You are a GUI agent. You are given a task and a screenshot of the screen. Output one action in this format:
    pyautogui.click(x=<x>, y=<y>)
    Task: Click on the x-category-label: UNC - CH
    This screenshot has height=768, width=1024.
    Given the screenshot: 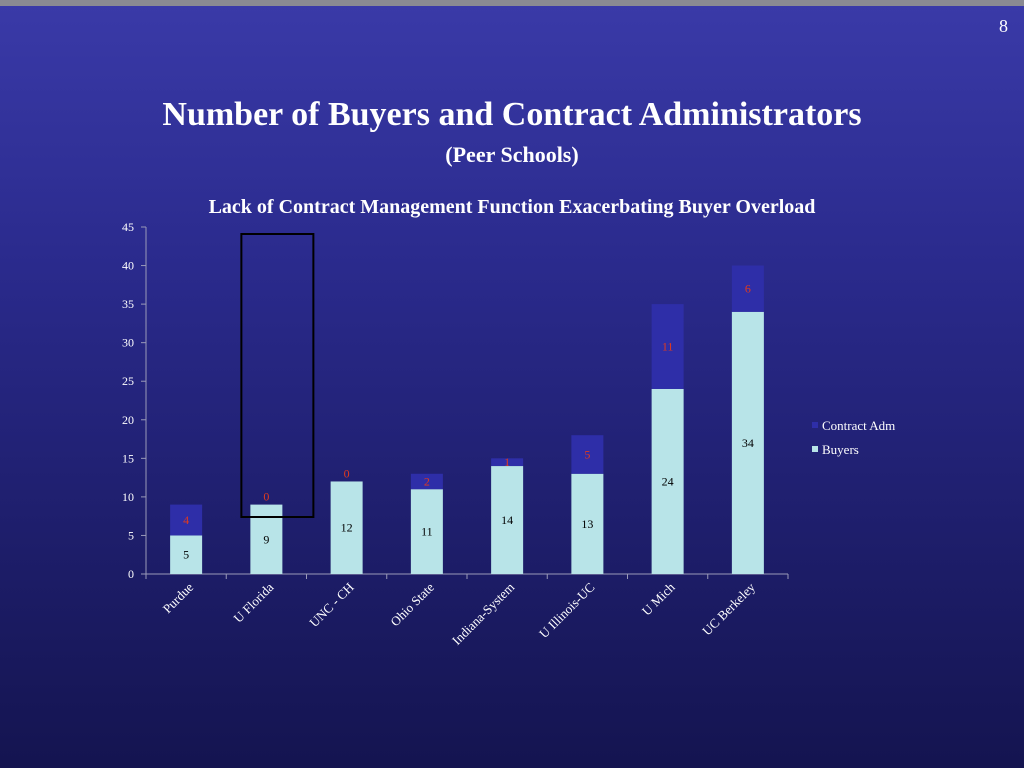 What is the action you would take?
    pyautogui.click(x=331, y=605)
    